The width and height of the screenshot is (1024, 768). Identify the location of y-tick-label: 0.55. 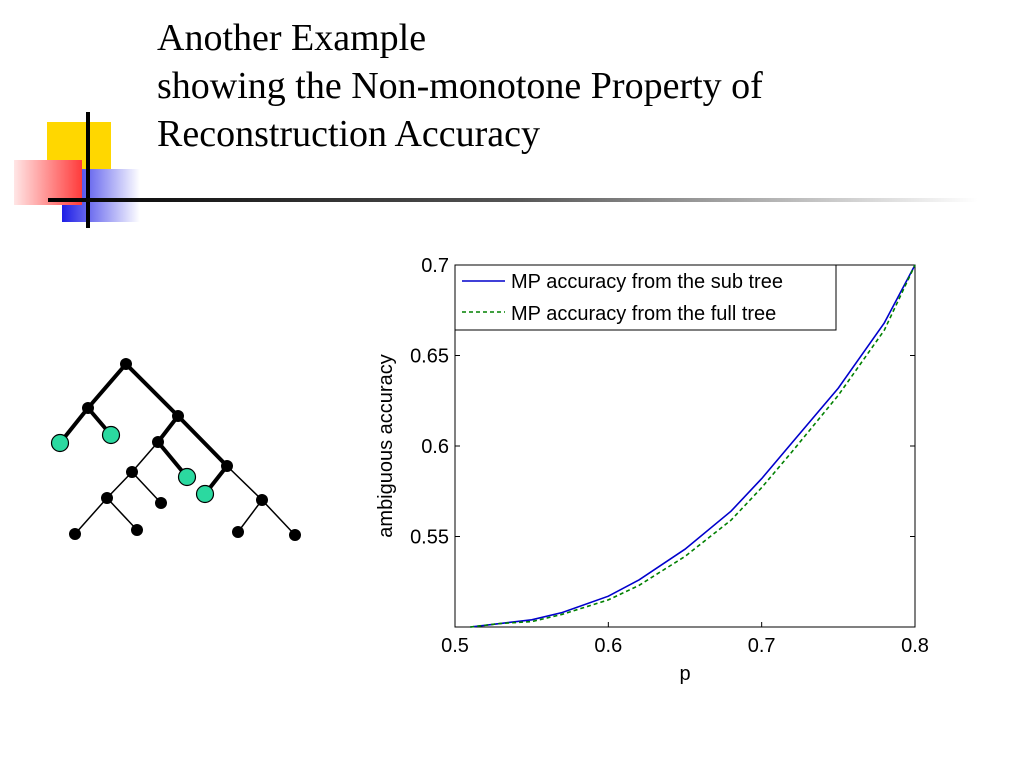
(429, 538).